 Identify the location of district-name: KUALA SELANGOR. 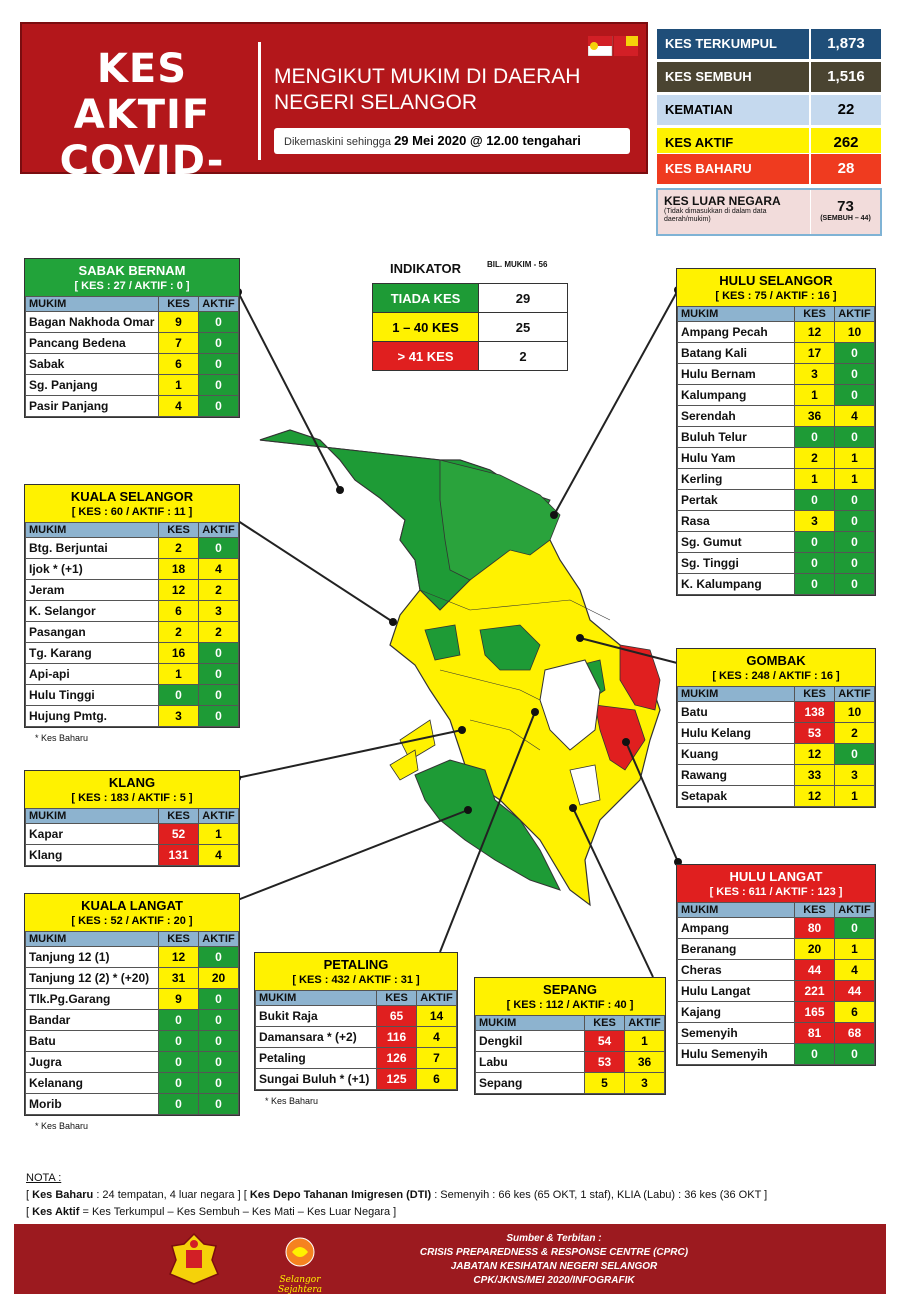
(132, 495).